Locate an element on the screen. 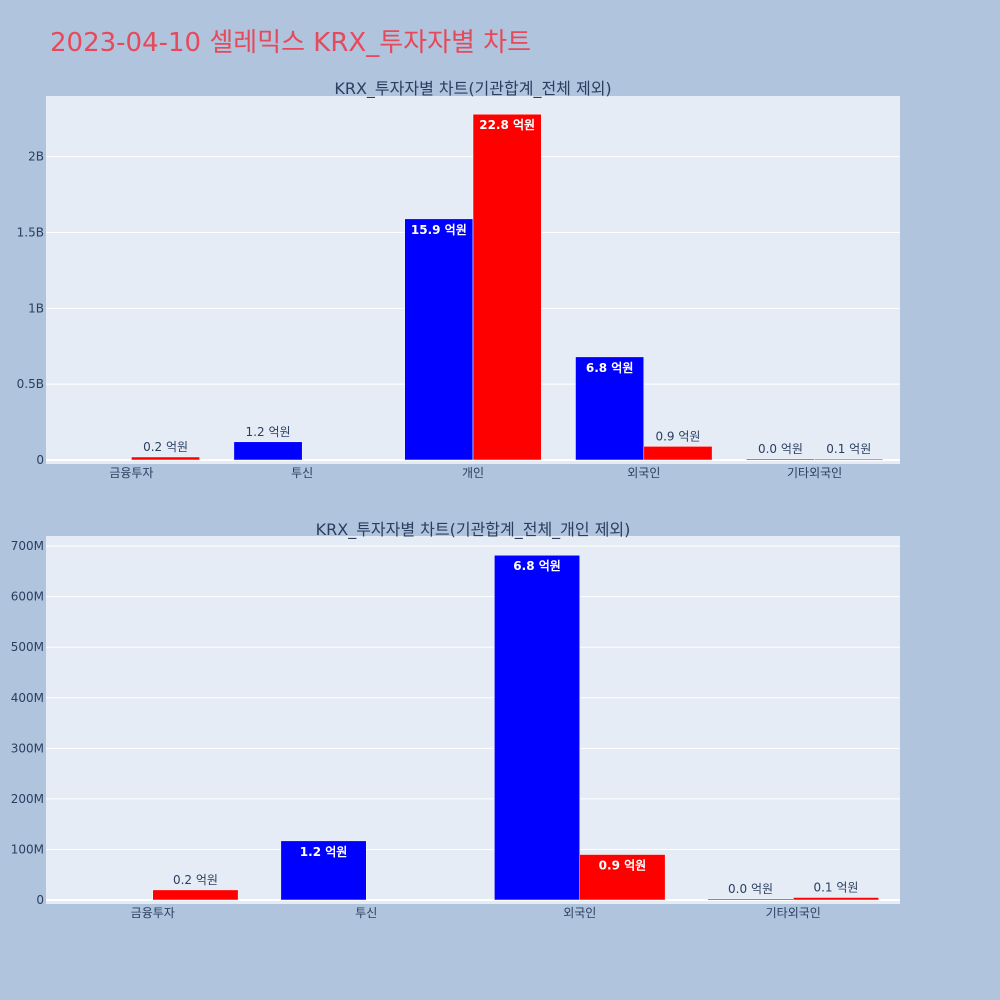 Image resolution: width=1000 pixels, height=1000 pixels. x-tick-label: 개인 is located at coordinates (473, 473).